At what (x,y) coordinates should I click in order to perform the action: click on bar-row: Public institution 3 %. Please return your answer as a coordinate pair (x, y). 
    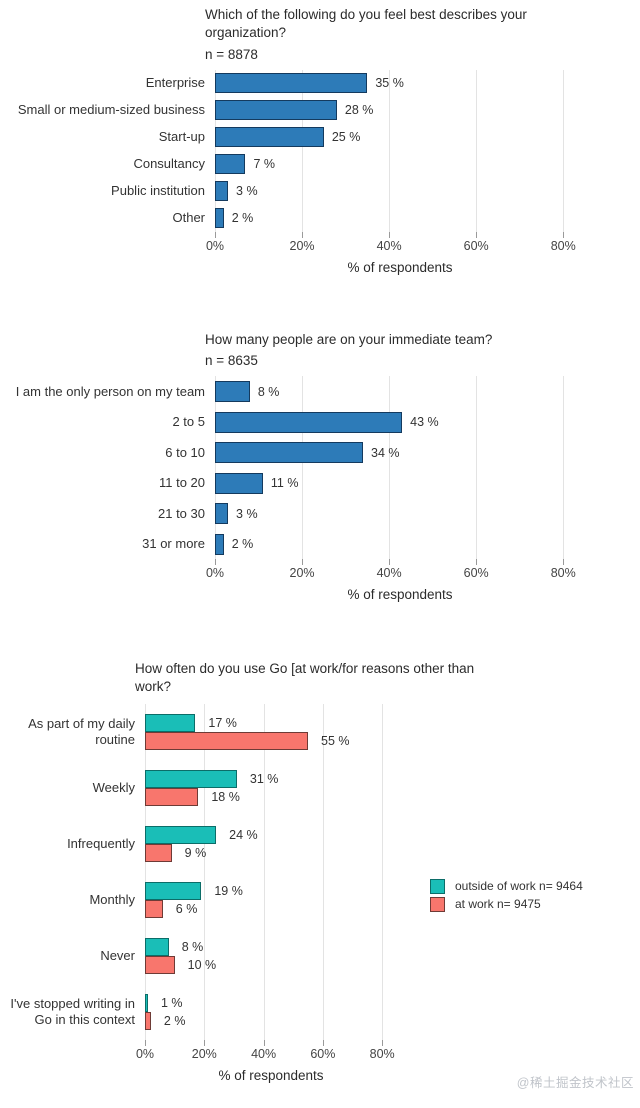
    Looking at the image, I should click on (320, 191).